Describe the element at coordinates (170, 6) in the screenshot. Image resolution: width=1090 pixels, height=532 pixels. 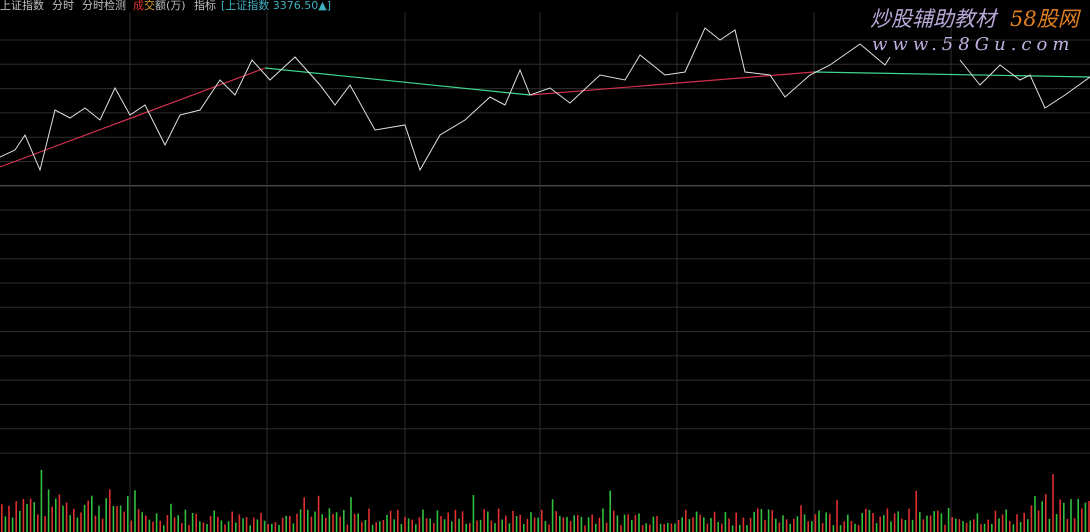
I see `indicator: 额(万)` at that location.